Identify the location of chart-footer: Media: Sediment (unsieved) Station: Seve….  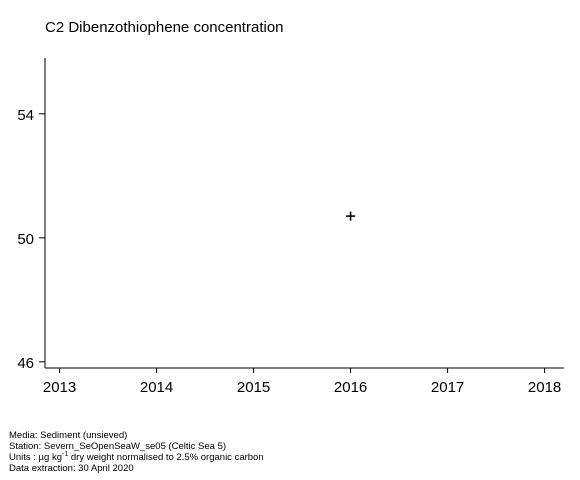
(136, 452).